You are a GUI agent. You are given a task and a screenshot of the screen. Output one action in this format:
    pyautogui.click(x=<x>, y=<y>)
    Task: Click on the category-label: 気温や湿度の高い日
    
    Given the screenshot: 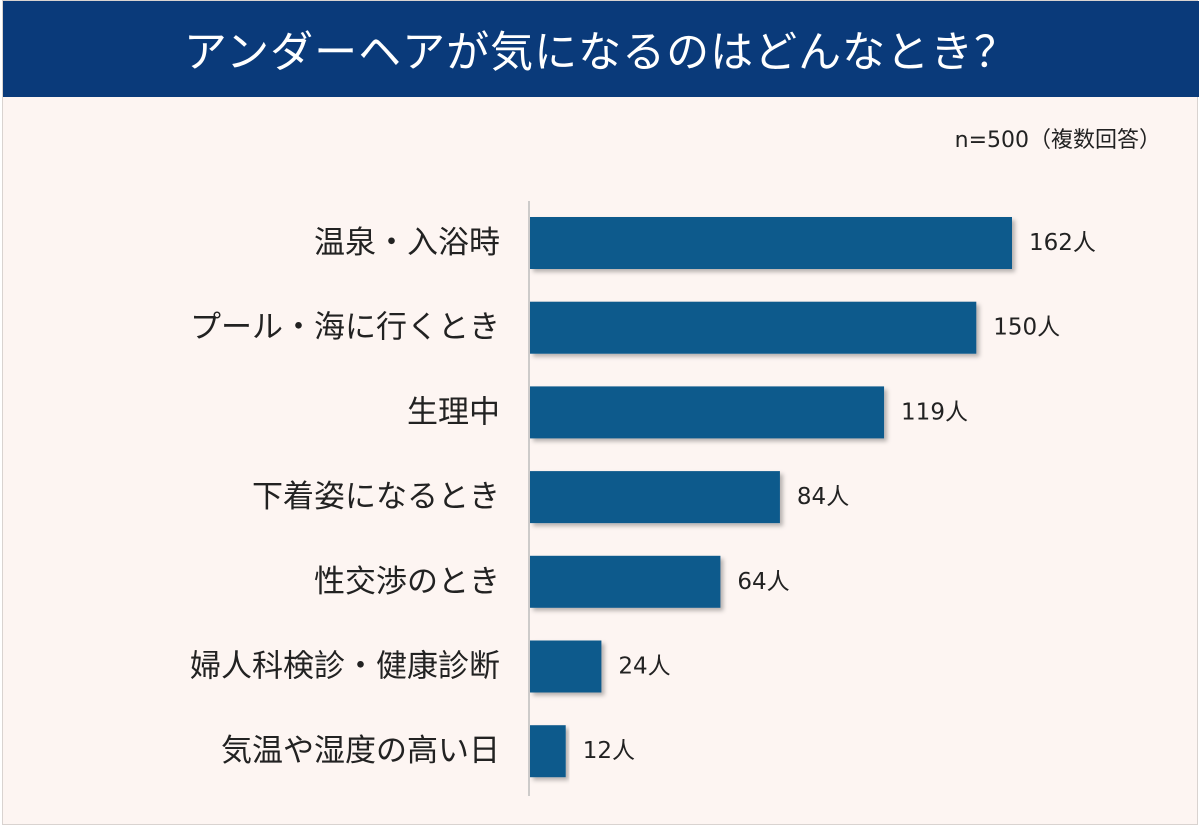 What is the action you would take?
    pyautogui.click(x=360, y=751)
    